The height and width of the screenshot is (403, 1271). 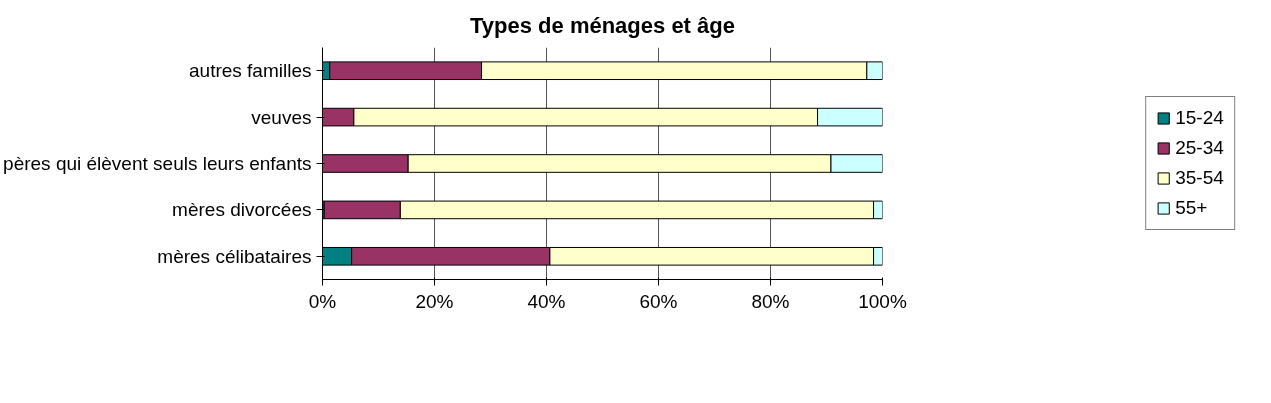 What do you see at coordinates (234, 256) in the screenshot?
I see `y-tick-label: mères célibataires` at bounding box center [234, 256].